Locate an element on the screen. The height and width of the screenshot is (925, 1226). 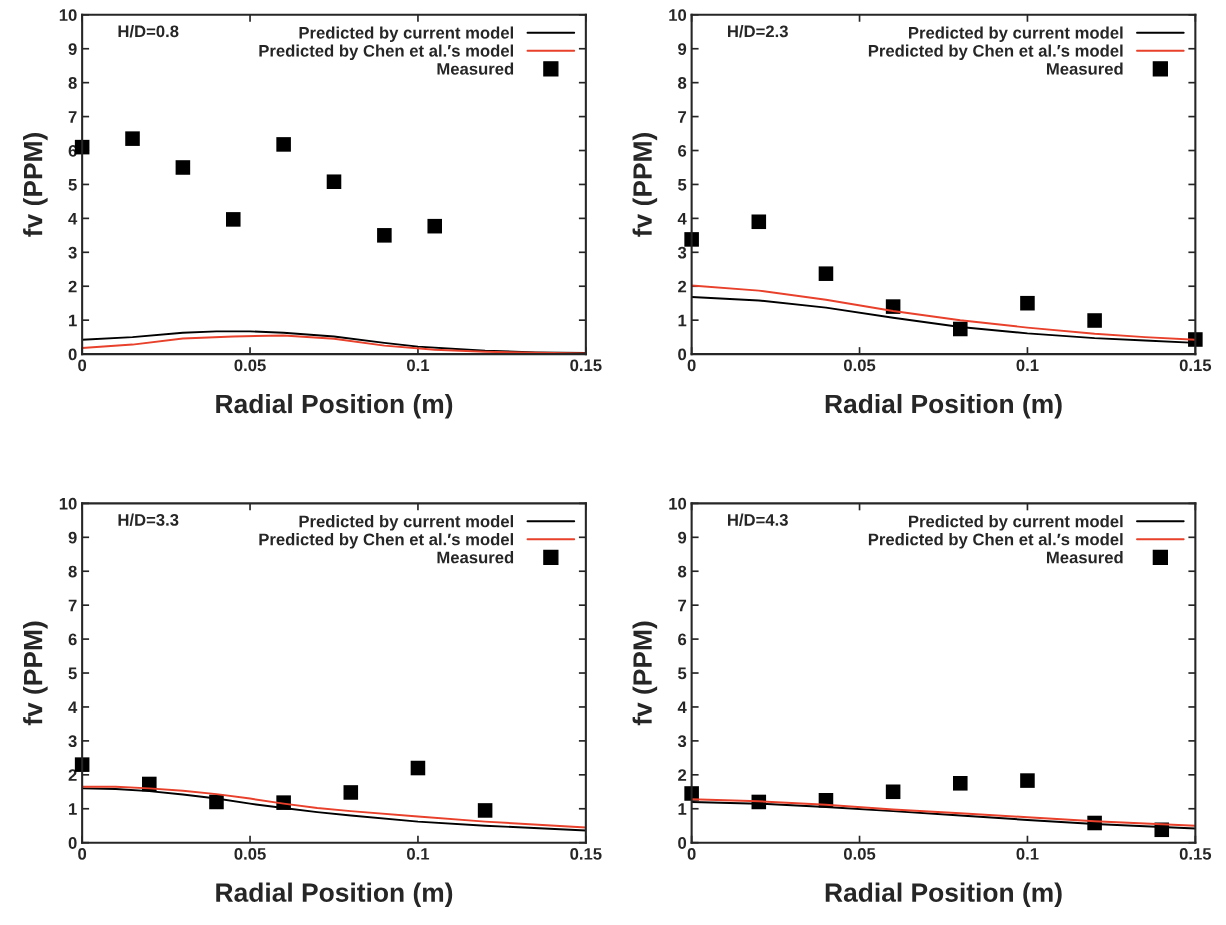
annotation: H/D=4.3 is located at coordinates (758, 519).